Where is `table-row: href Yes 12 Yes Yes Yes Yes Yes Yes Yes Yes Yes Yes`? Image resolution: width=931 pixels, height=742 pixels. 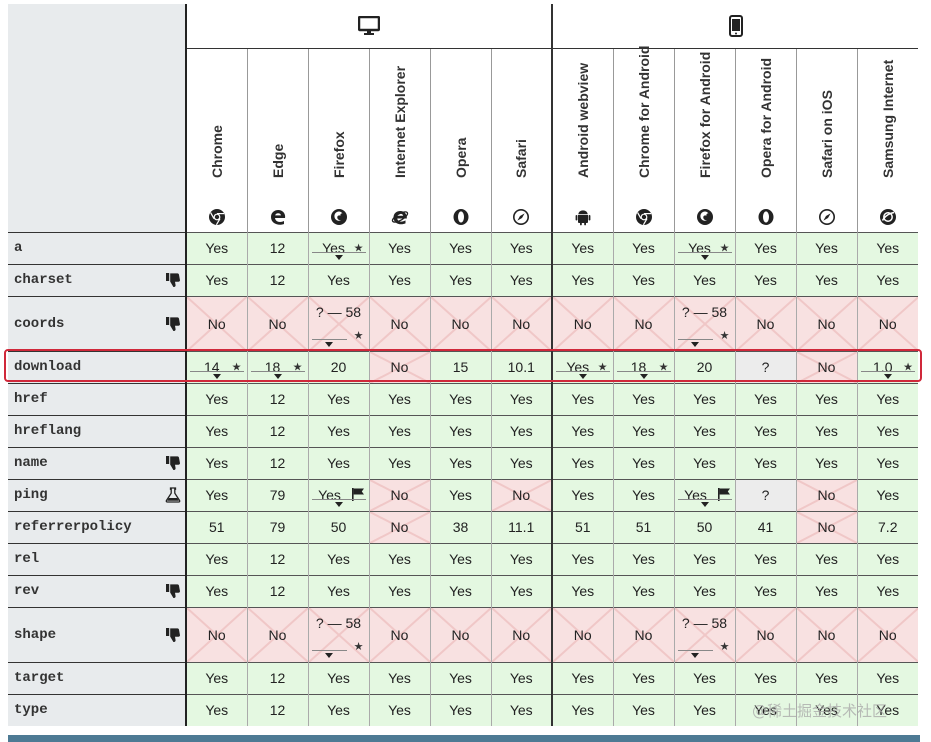 table-row: href Yes 12 Yes Yes Yes Yes Yes Yes Yes Yes Yes Yes is located at coordinates (463, 398).